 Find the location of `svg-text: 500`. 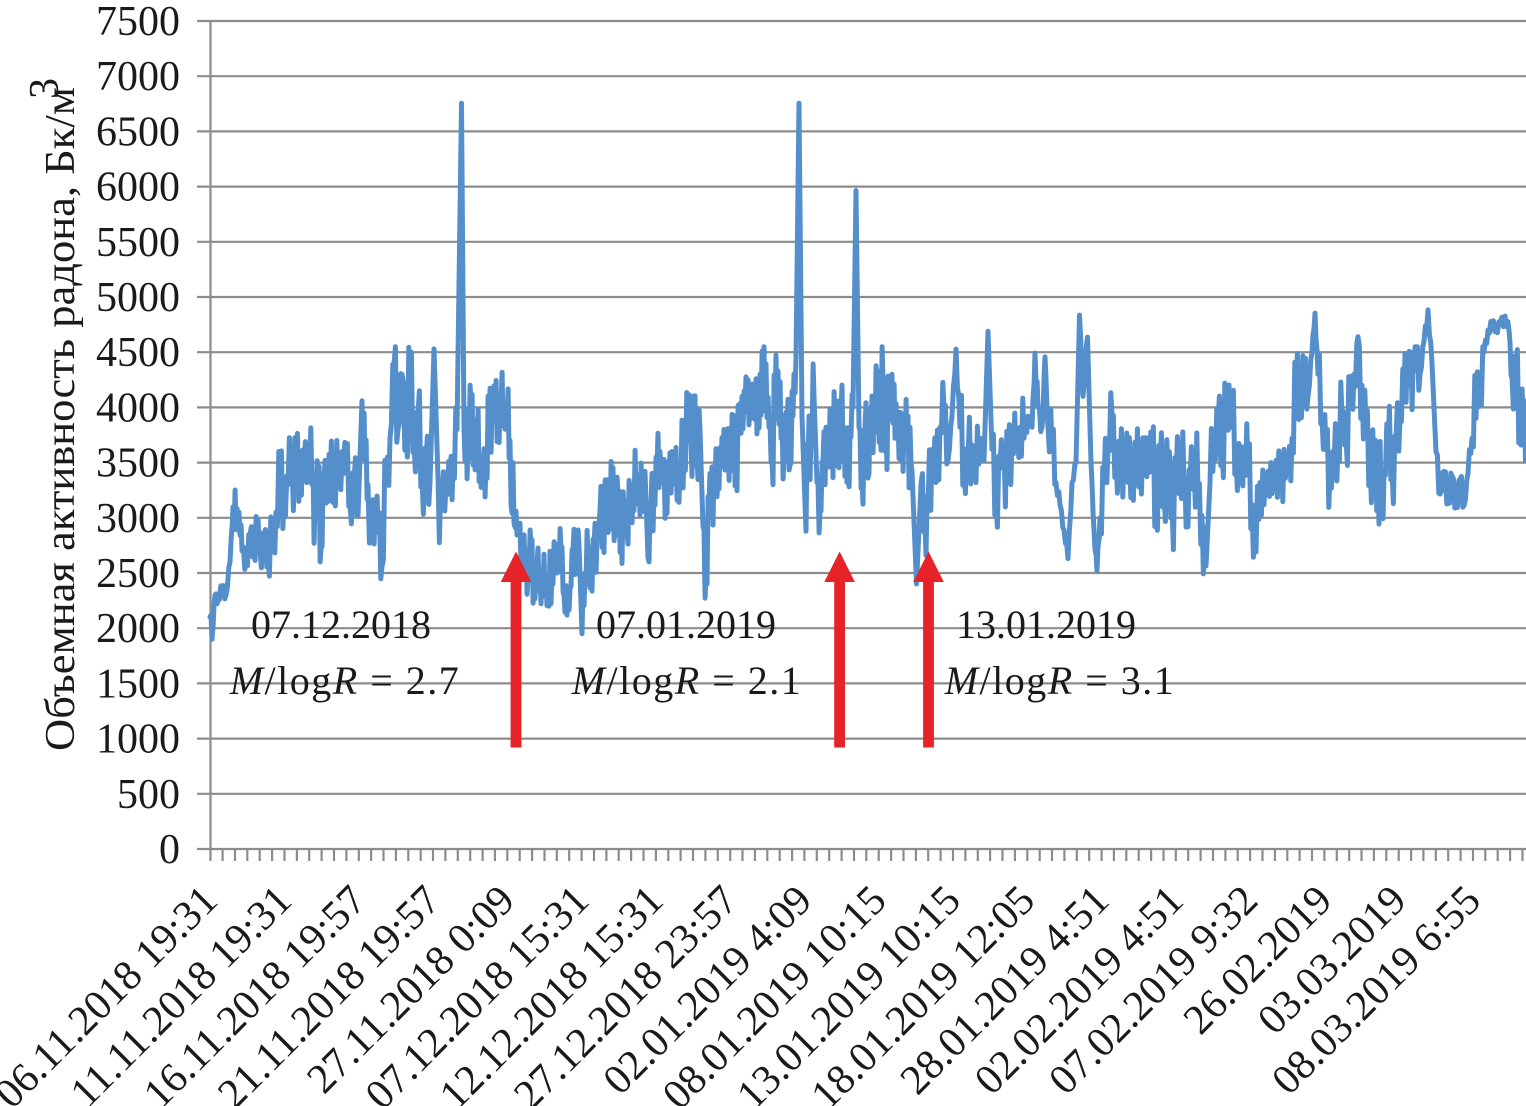

svg-text: 500 is located at coordinates (148, 795).